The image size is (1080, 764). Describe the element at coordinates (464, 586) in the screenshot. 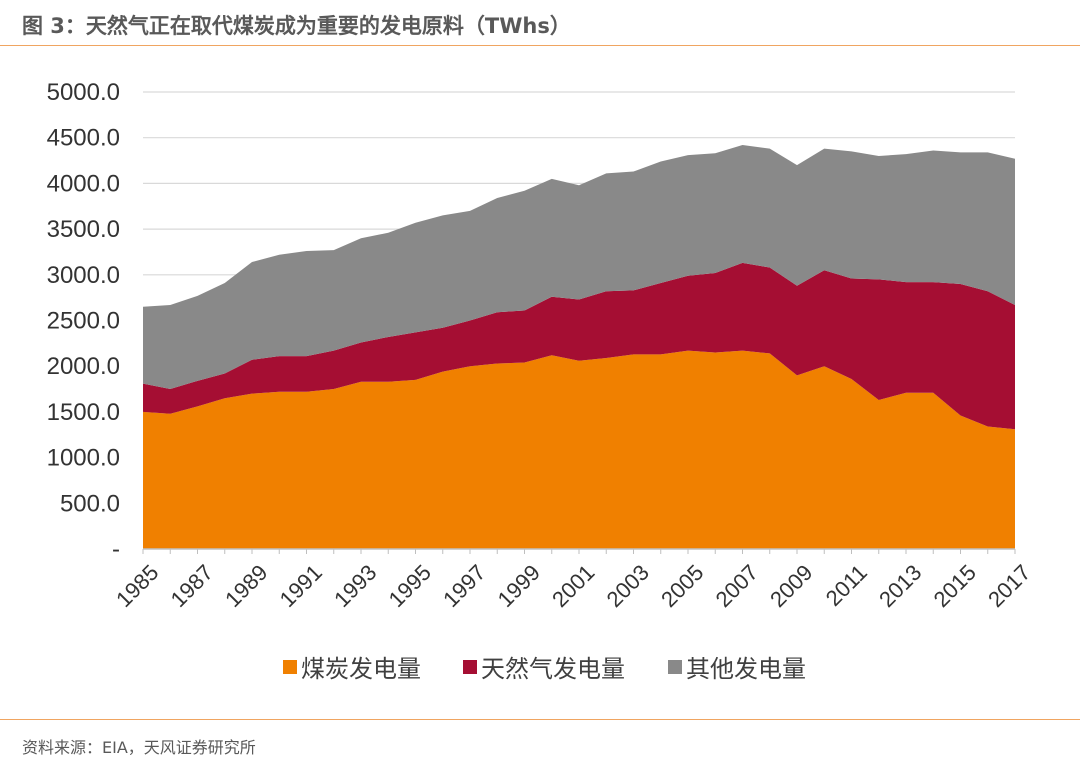

I see `x-tick-label: 1997` at that location.